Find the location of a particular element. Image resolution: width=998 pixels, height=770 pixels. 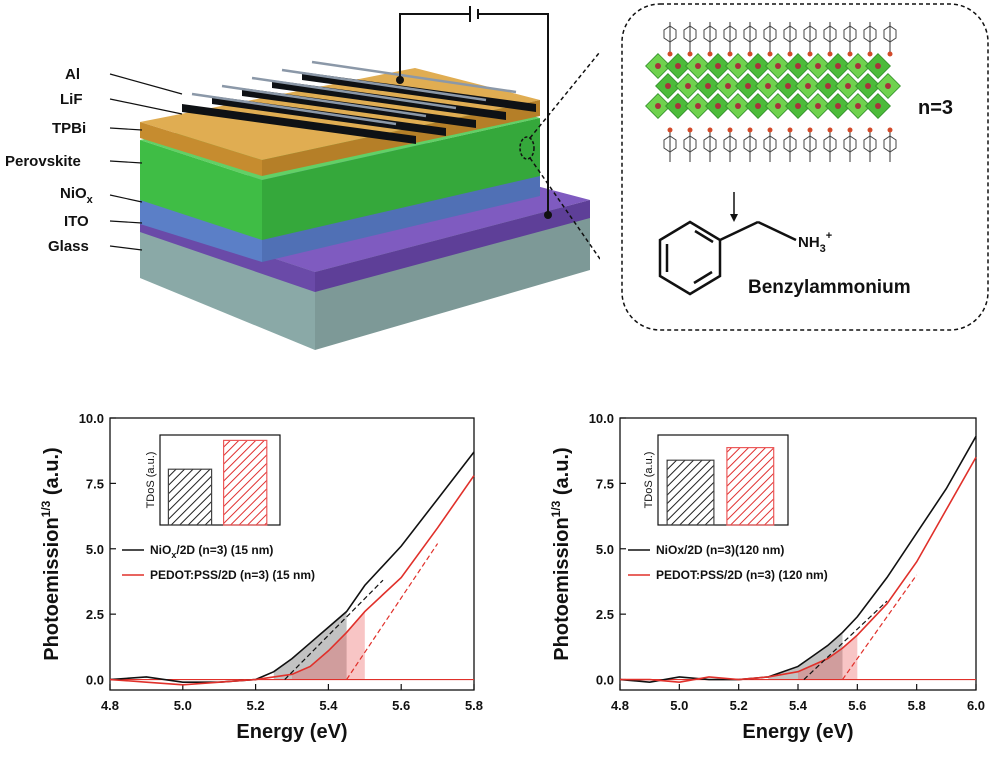

molecule-name: Benzylammonium is located at coordinates (829, 287).